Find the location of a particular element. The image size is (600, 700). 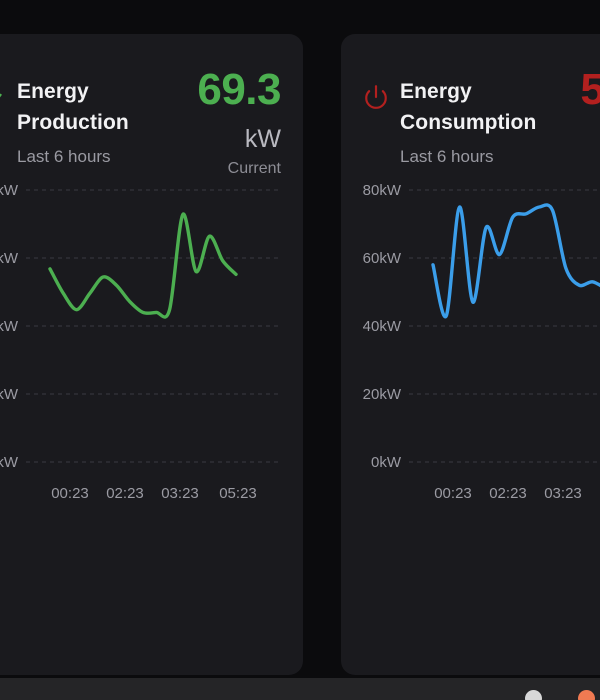

title-block: Energy Production Last 6 hours is located at coordinates (73, 122).